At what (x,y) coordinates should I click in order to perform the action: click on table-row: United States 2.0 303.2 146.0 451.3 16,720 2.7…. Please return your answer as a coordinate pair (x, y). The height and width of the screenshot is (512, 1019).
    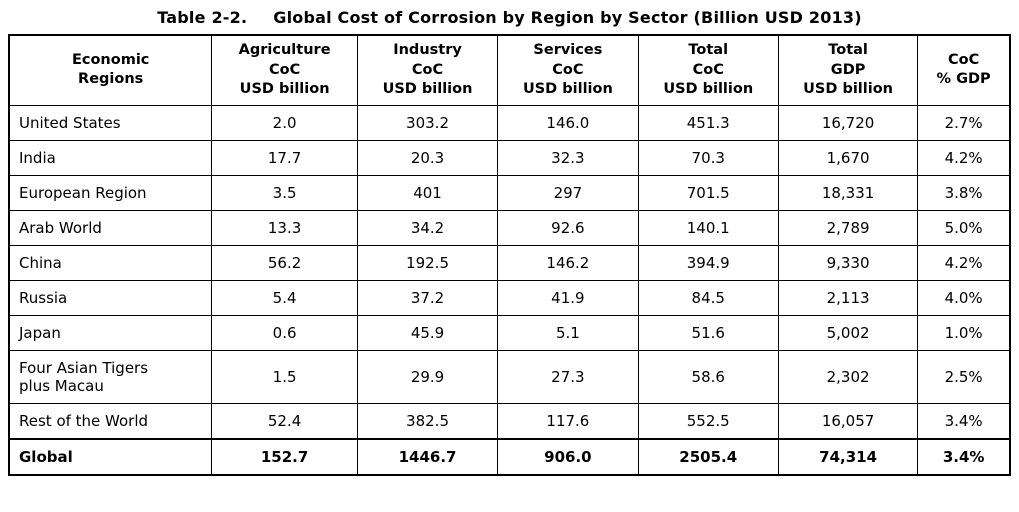
    Looking at the image, I should click on (509, 122).